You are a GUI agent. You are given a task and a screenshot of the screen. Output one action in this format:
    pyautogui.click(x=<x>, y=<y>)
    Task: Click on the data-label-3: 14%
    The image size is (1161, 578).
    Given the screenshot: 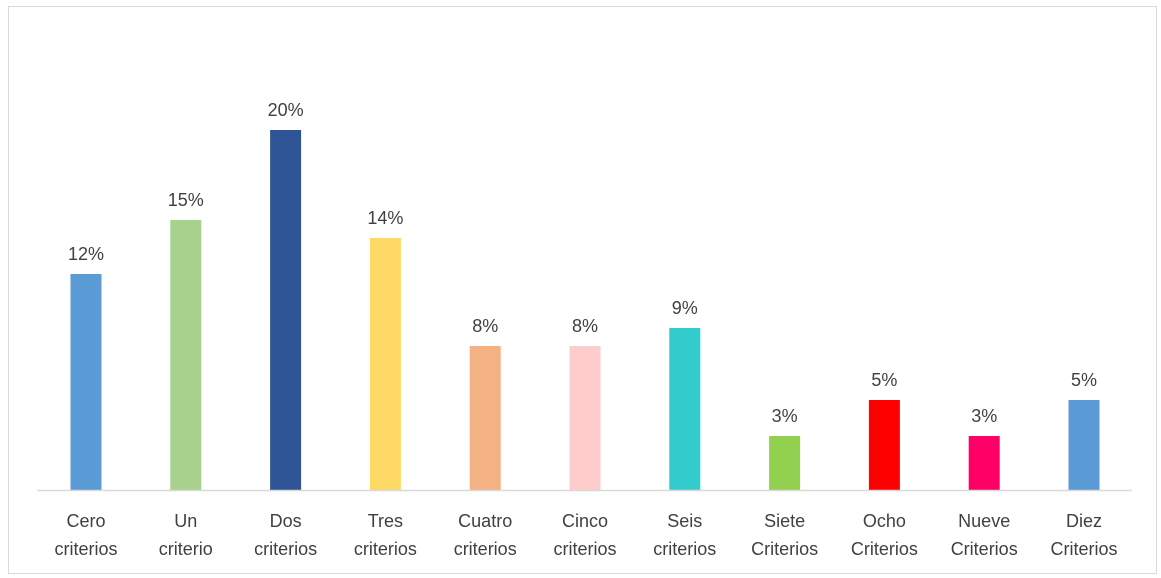 What is the action you would take?
    pyautogui.click(x=385, y=218)
    